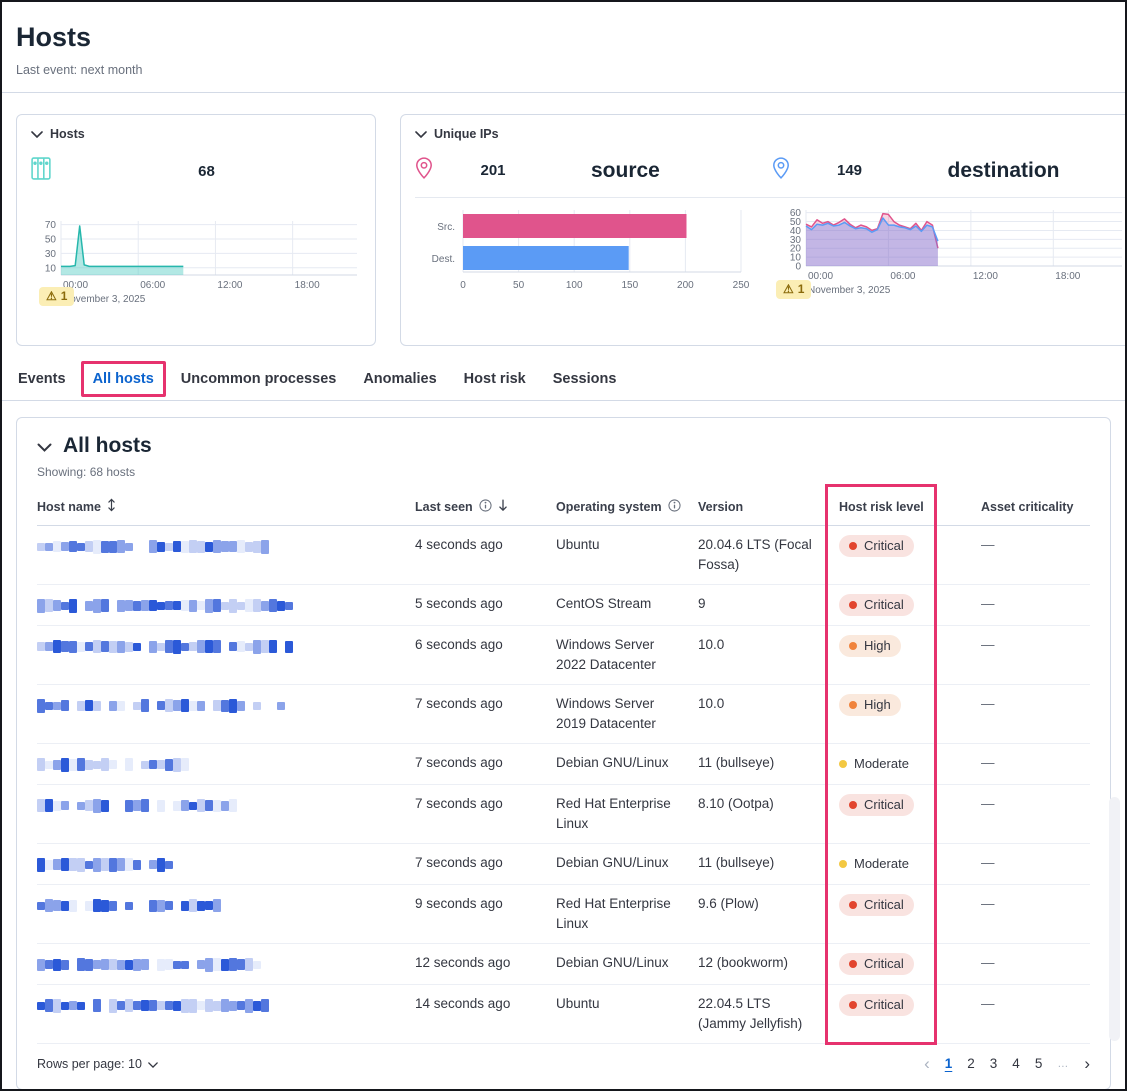  I want to click on sort-arrows-icon, so click(111, 506).